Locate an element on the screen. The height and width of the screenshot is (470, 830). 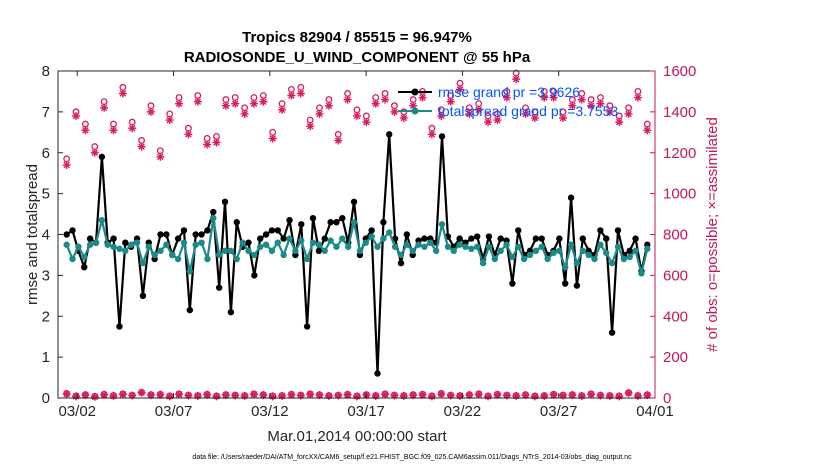
y-tick-label-right: 800 is located at coordinates (675, 235).